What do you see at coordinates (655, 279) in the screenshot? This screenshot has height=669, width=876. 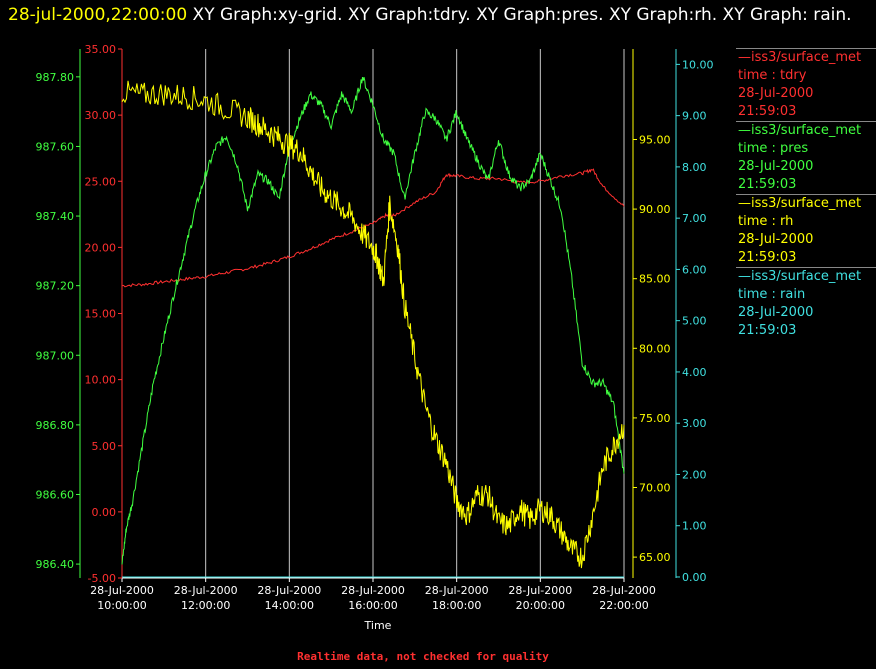 I see `rh-tick-label: 85.00` at bounding box center [655, 279].